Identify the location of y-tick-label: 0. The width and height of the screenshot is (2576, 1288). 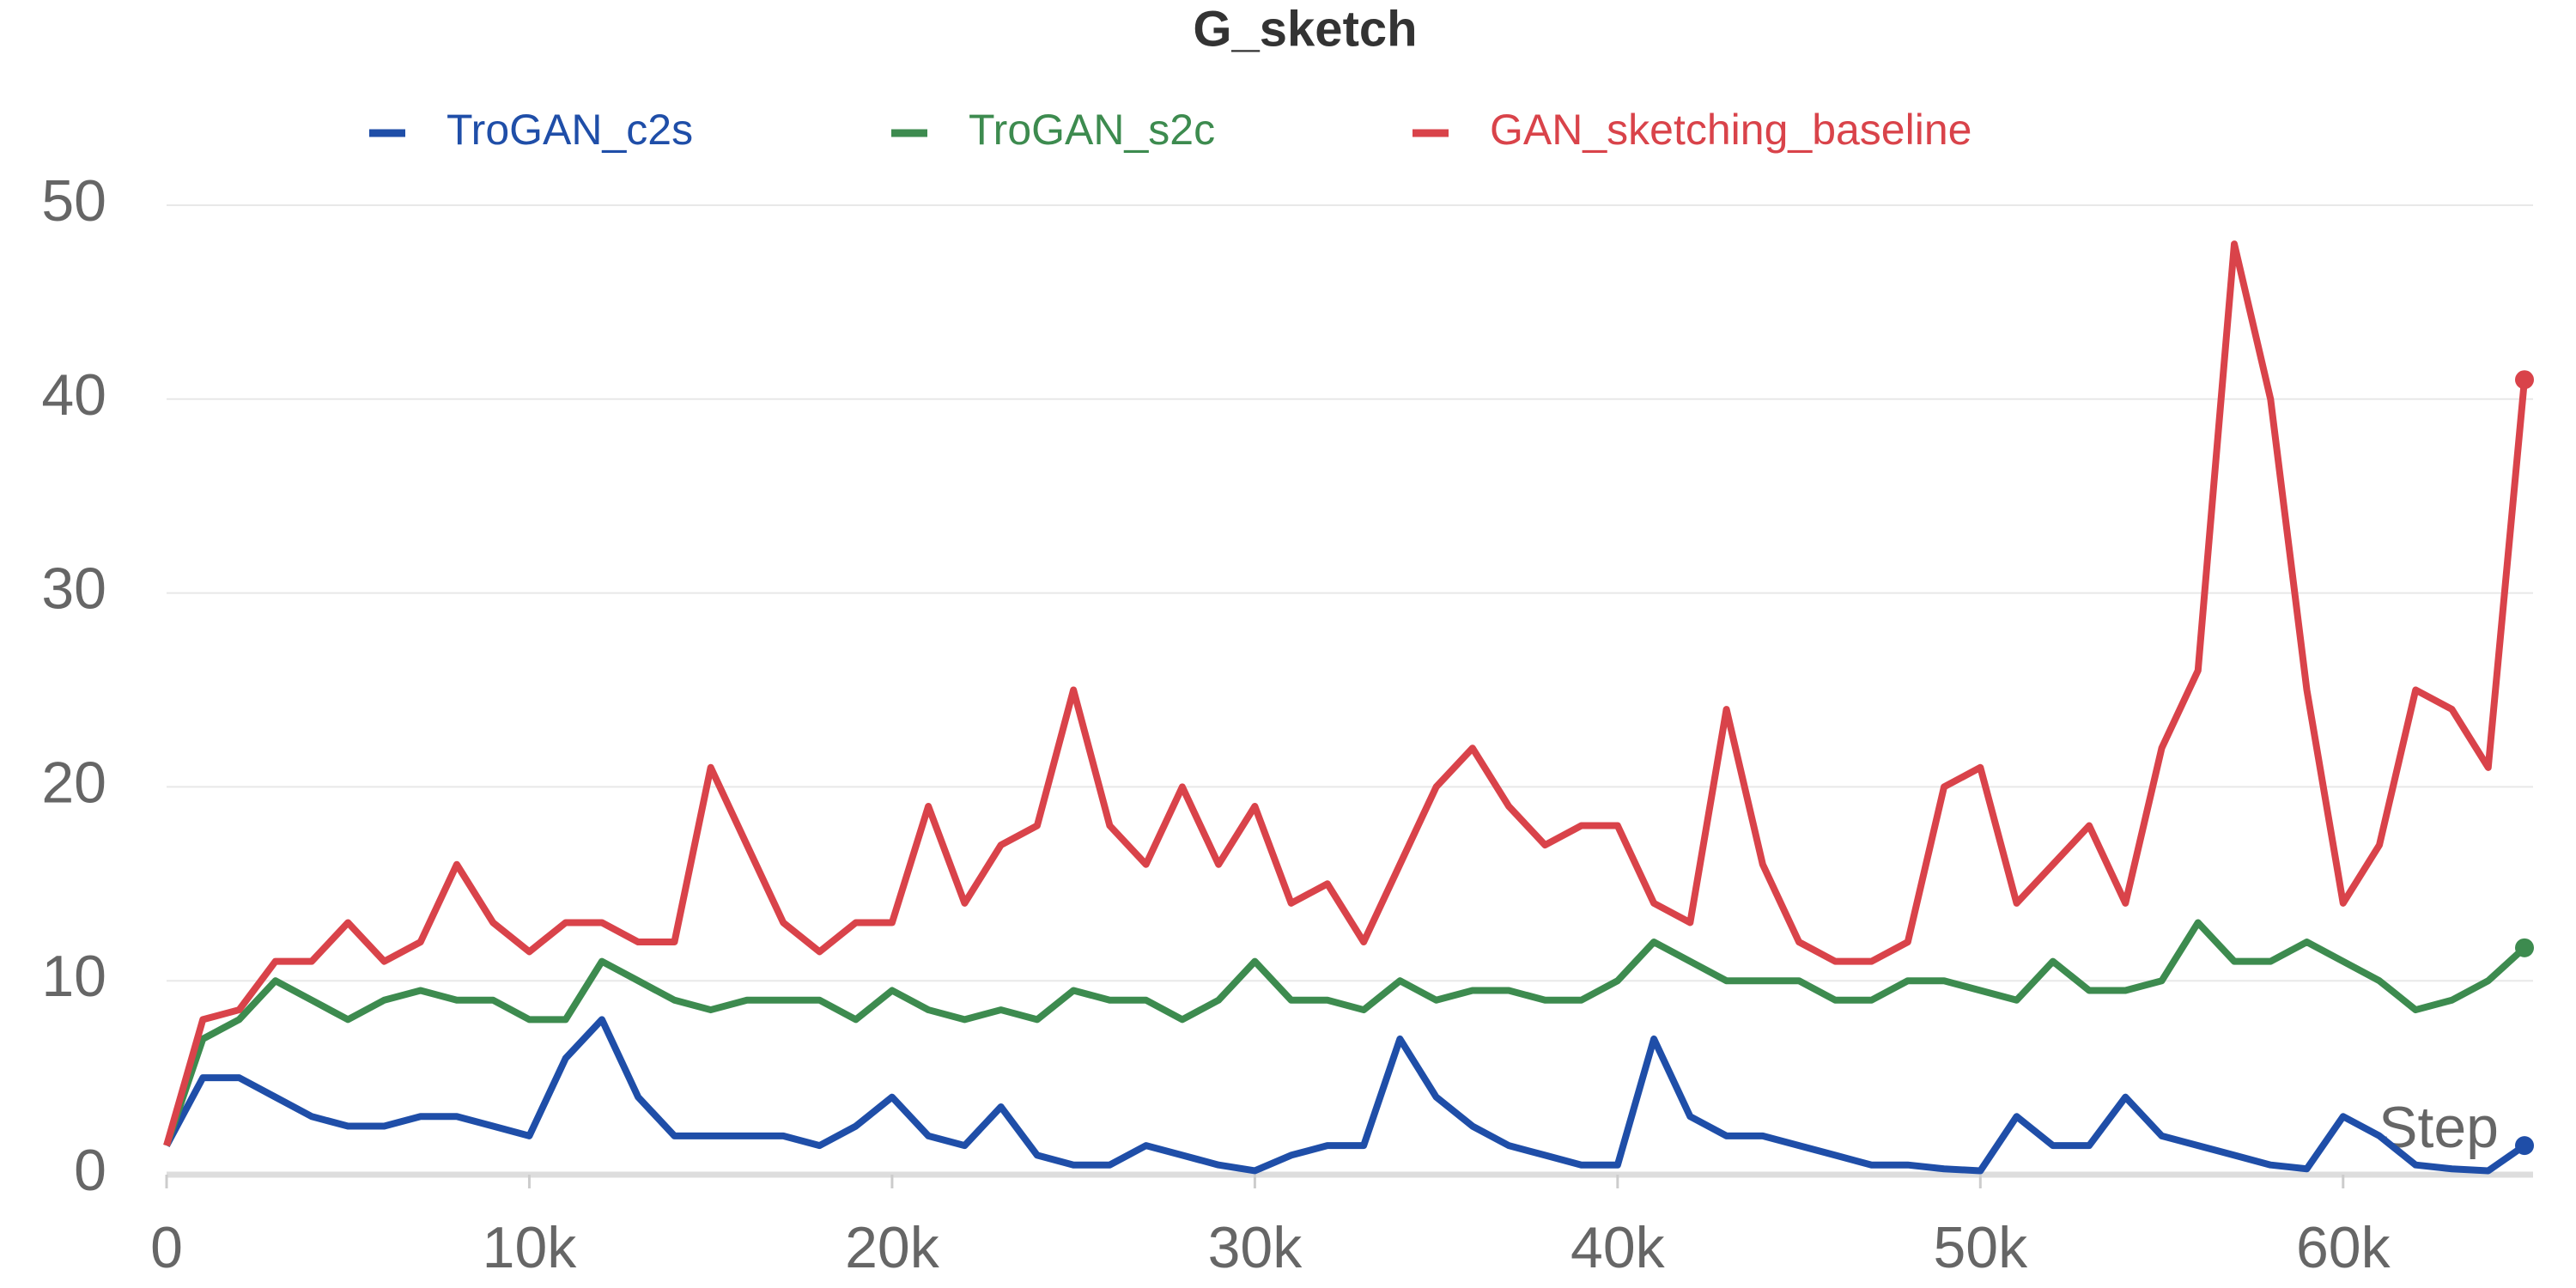
(90, 1170).